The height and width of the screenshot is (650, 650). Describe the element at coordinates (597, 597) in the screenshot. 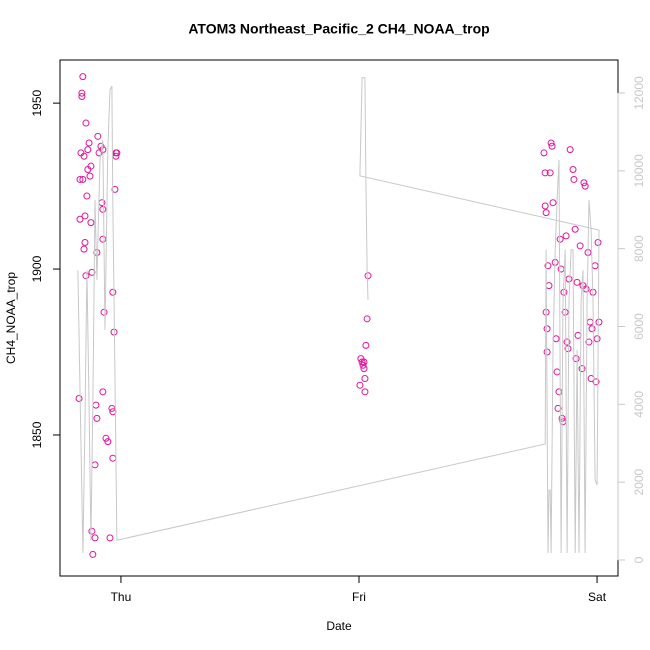

I see `x-tick-label: Sat` at that location.